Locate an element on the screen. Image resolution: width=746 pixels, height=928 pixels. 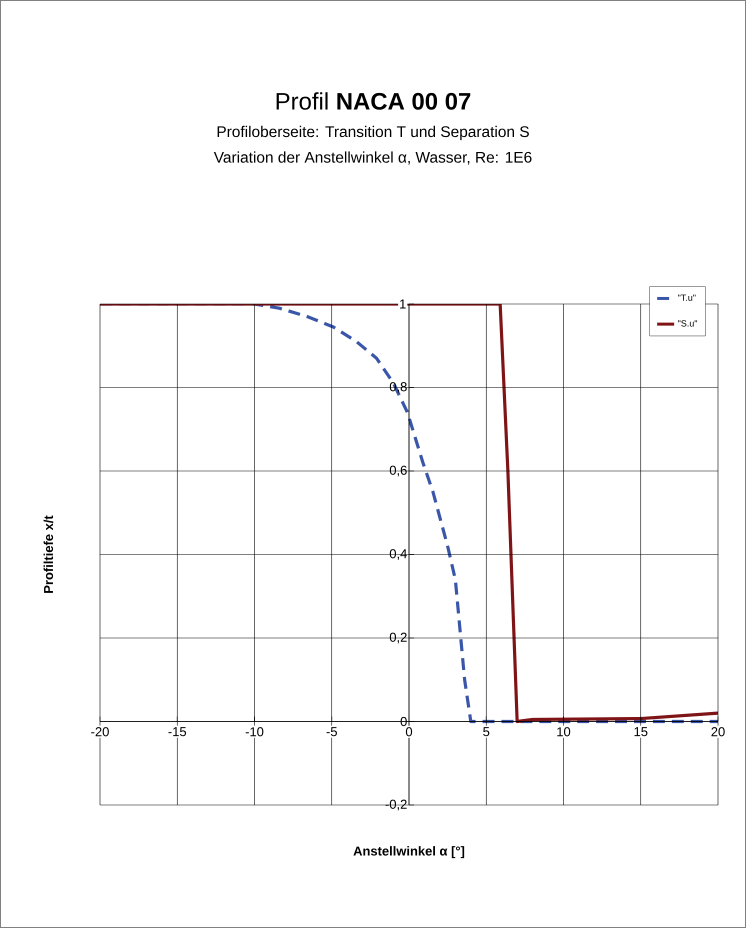
y-tick-label: 0,2 is located at coordinates (398, 638).